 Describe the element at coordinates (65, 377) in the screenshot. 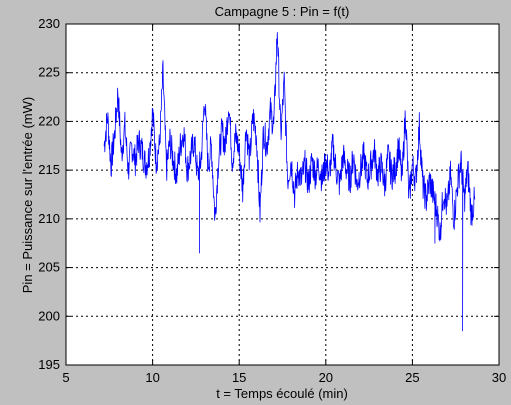

I see `x-tick-label: 5` at that location.